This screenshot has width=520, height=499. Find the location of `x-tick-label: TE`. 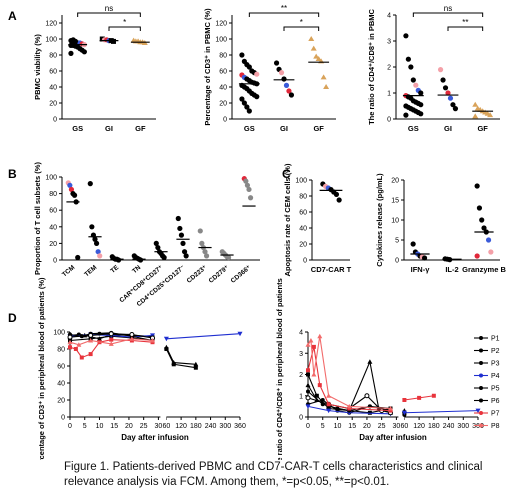

x-tick-label: TE is located at coordinates (114, 269).